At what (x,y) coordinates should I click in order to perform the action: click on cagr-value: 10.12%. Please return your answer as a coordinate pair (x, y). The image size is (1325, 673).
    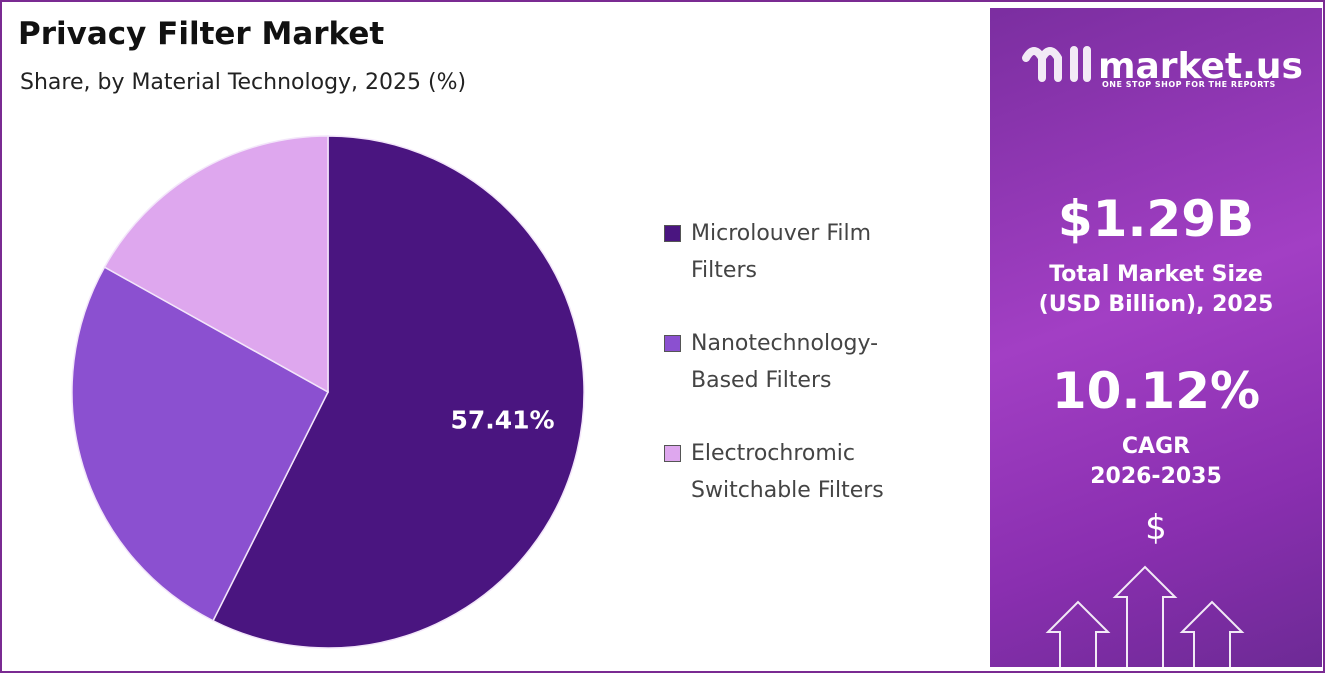
    Looking at the image, I should click on (1156, 391).